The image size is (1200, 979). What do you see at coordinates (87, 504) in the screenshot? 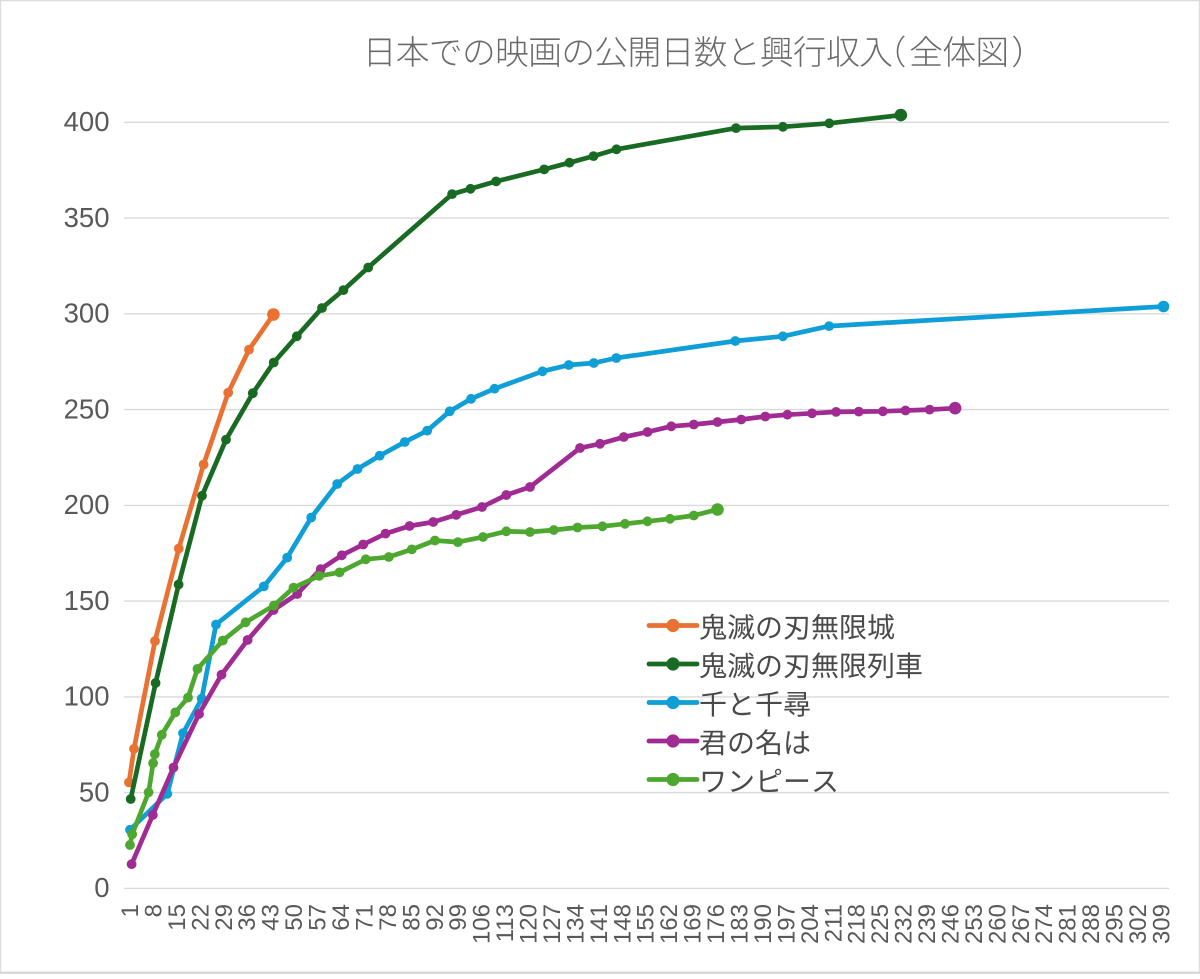
I see `svg-text: 200` at bounding box center [87, 504].